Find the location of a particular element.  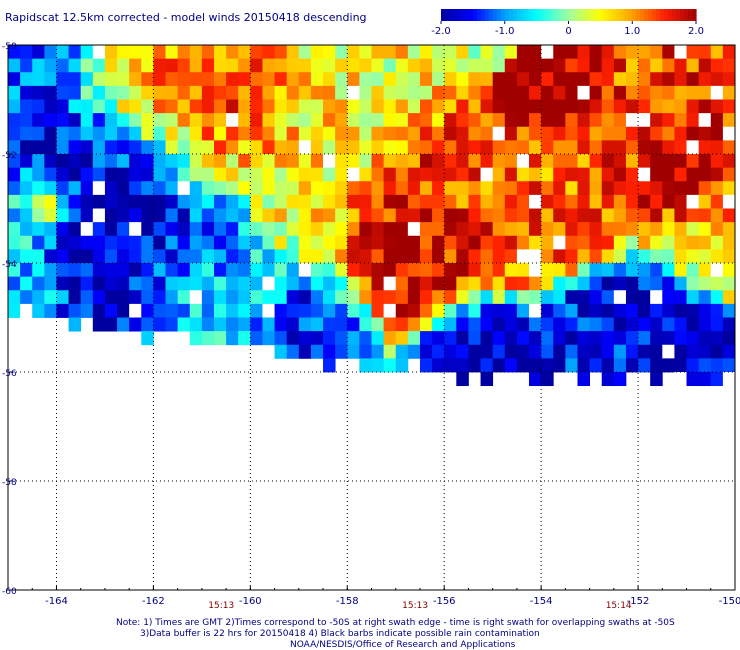

x-tick-label: -154 is located at coordinates (541, 601).